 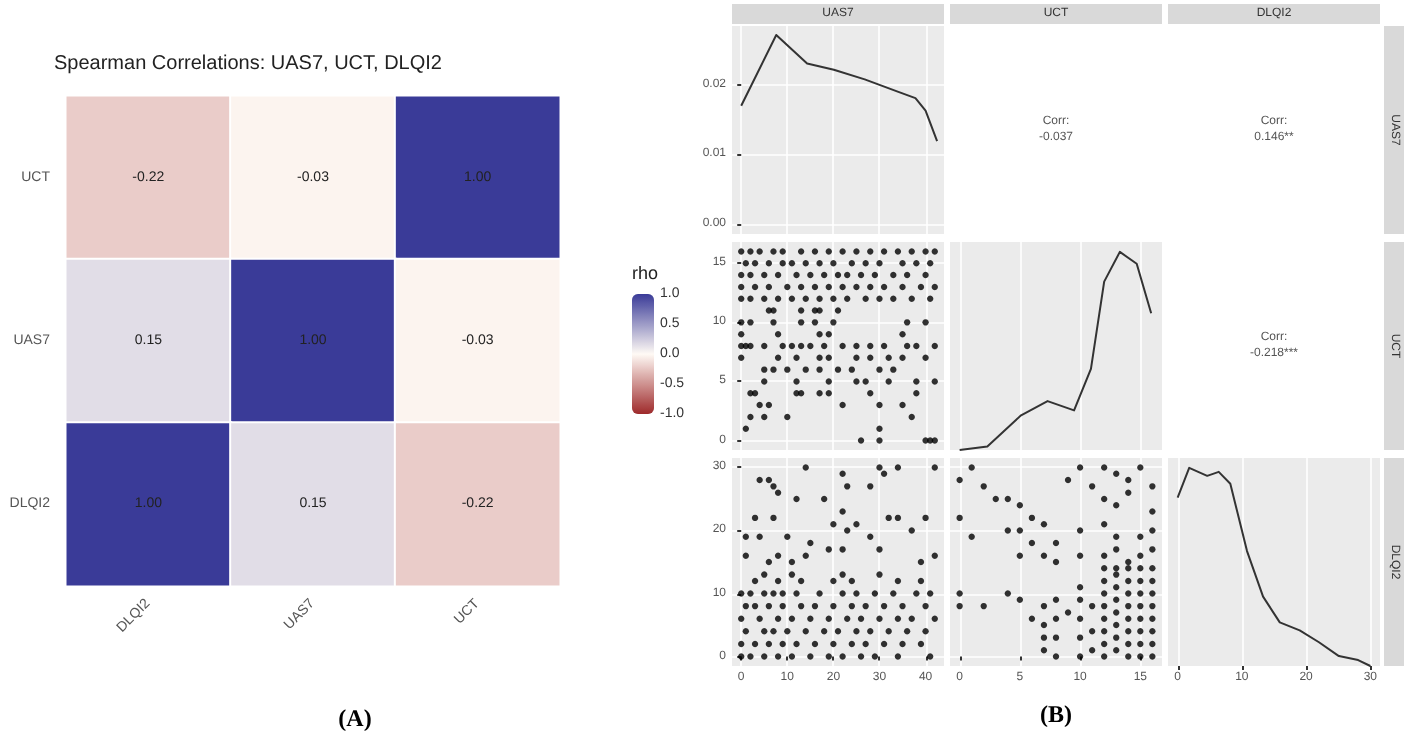 I want to click on chart-title: Spearman Correlations: UAS7, UCT, DLQI2, so click(x=248, y=64).